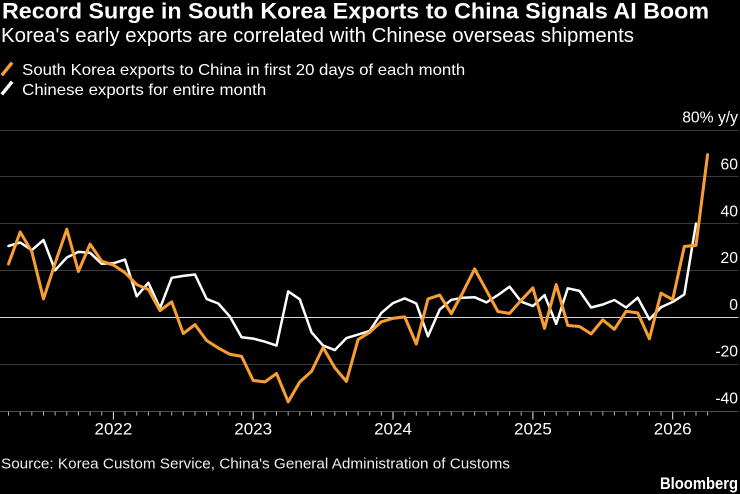 The image size is (740, 494). Describe the element at coordinates (726, 352) in the screenshot. I see `svg-text: -20` at that location.